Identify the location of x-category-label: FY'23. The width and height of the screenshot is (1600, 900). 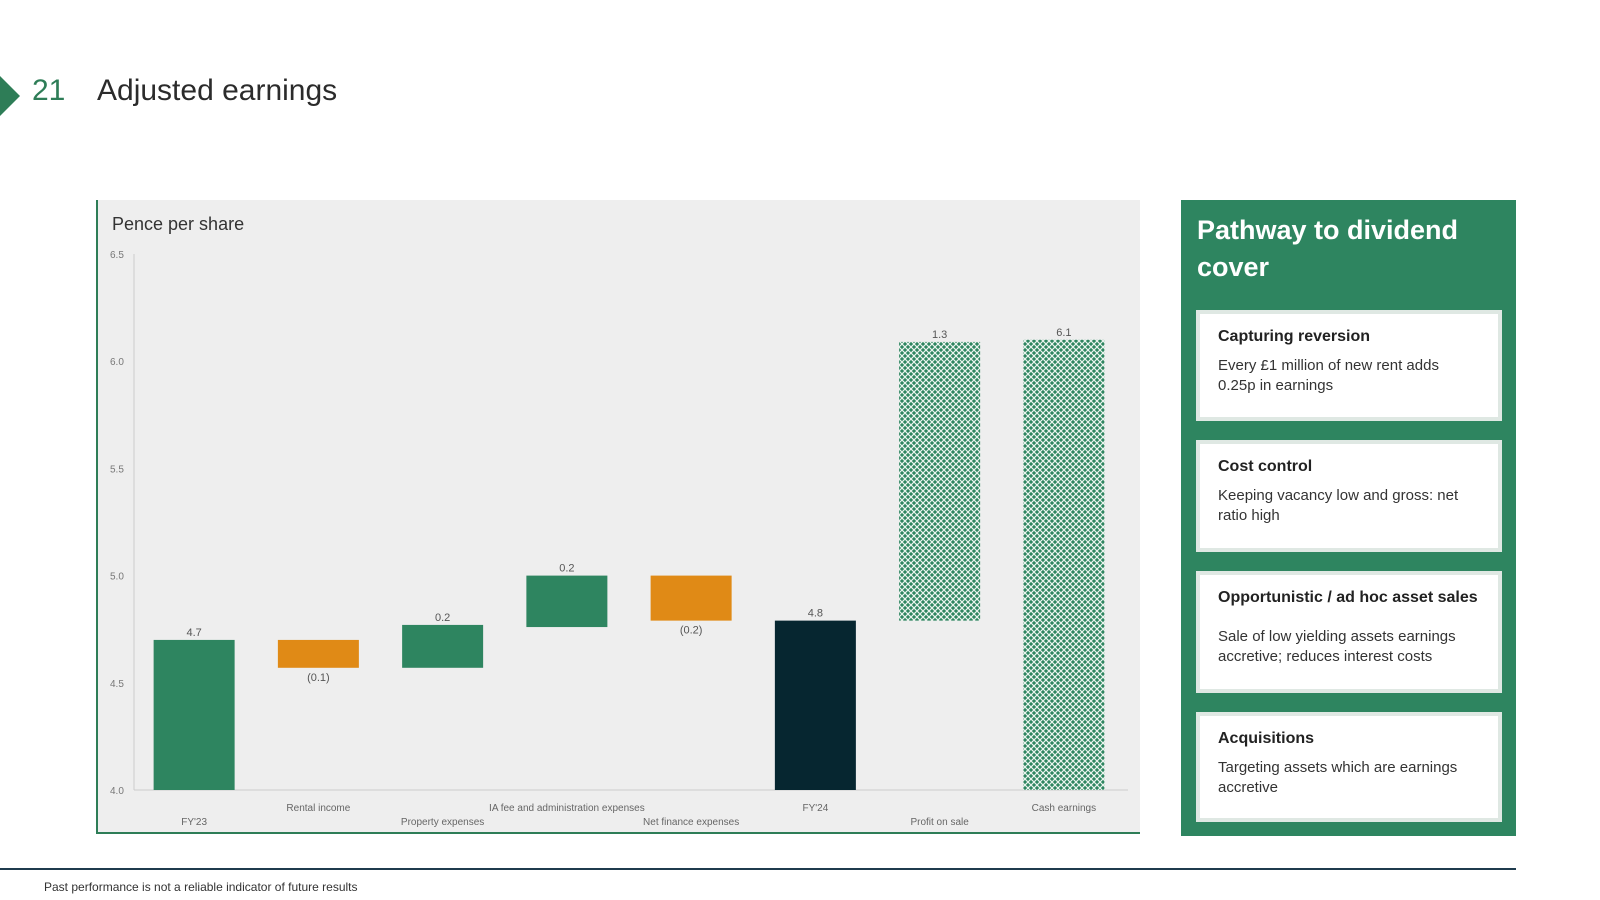
(194, 822).